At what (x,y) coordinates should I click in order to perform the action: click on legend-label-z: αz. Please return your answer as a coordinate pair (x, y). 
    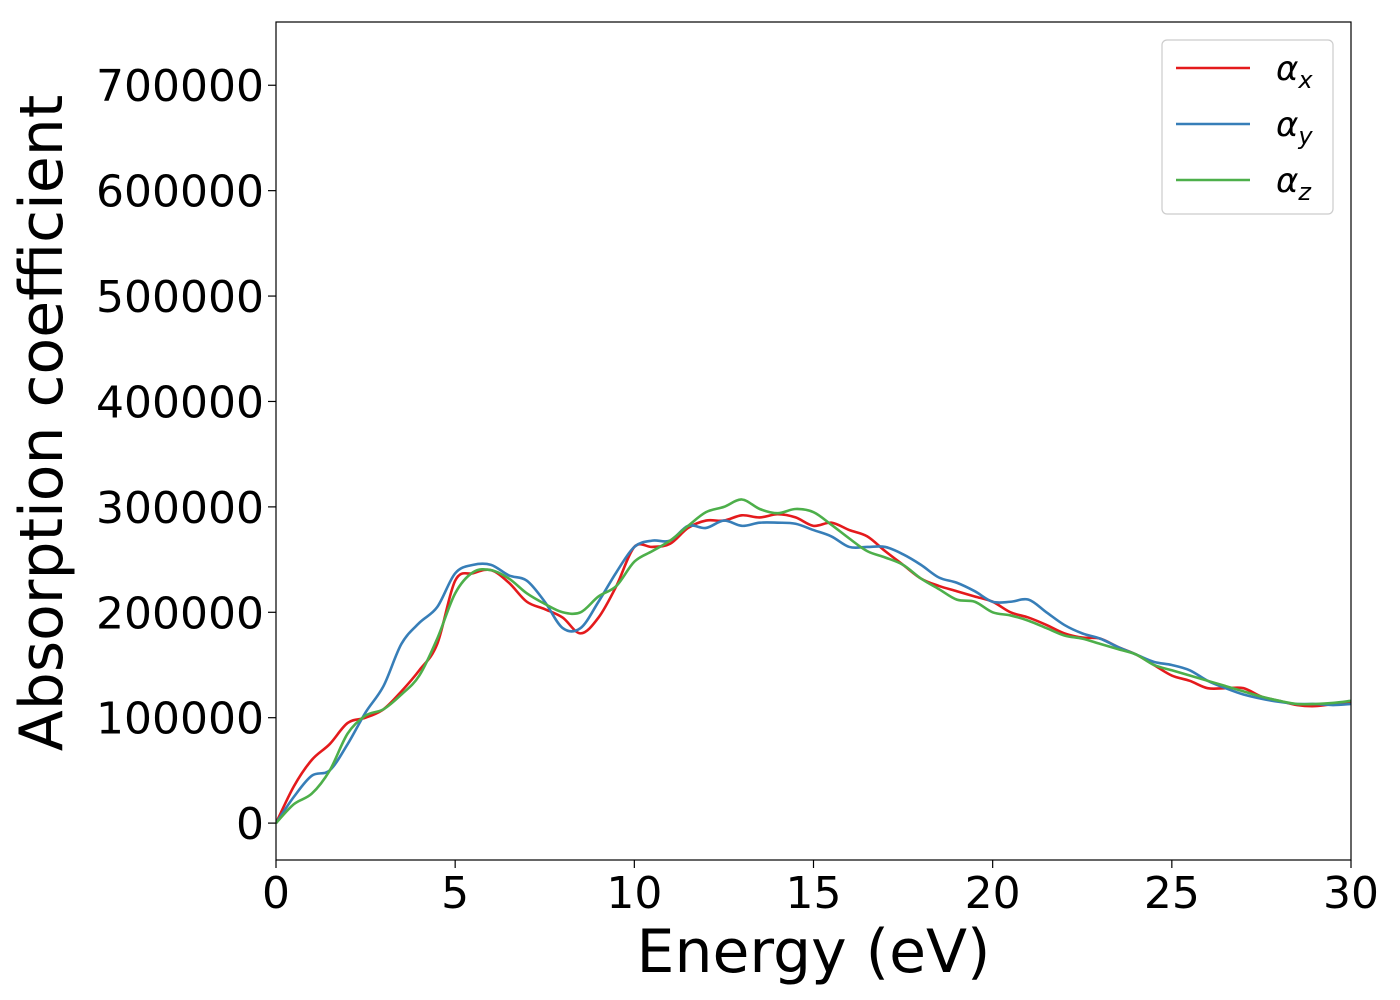
    Looking at the image, I should click on (1294, 183).